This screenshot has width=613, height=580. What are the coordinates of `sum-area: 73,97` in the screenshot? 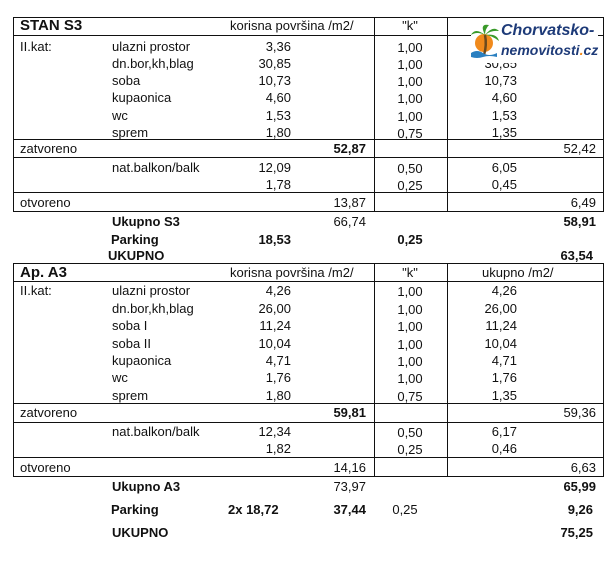 It's located at (349, 486).